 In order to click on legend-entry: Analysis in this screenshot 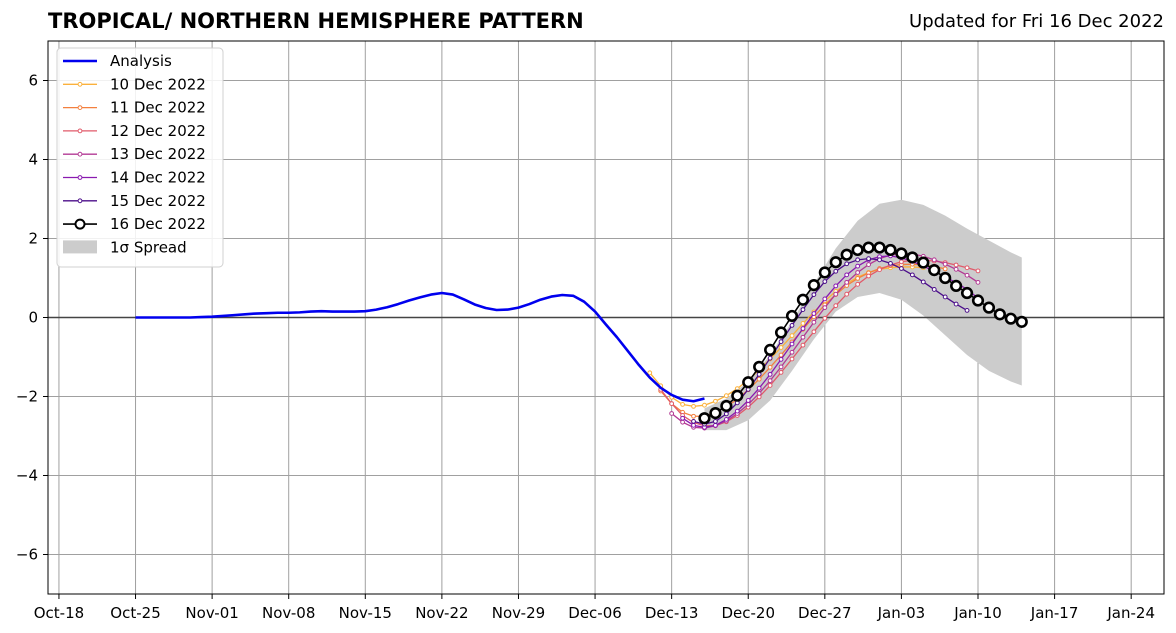, I will do `click(117, 61)`.